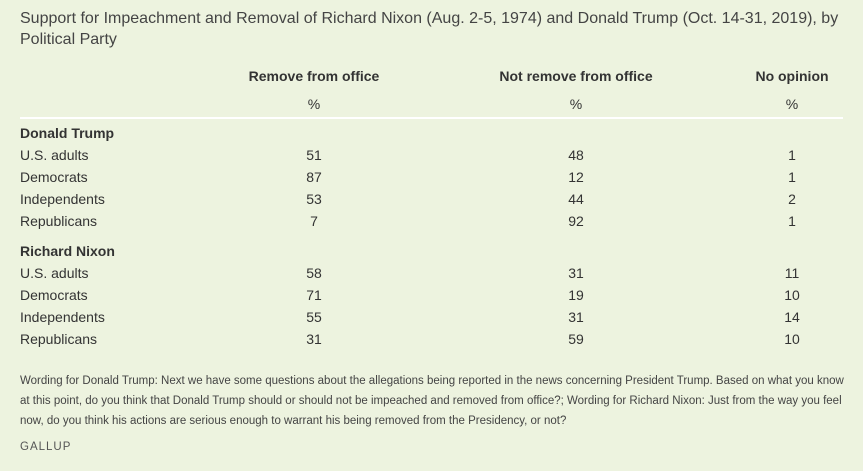 This screenshot has height=471, width=863. I want to click on table-cell: 19, so click(576, 295).